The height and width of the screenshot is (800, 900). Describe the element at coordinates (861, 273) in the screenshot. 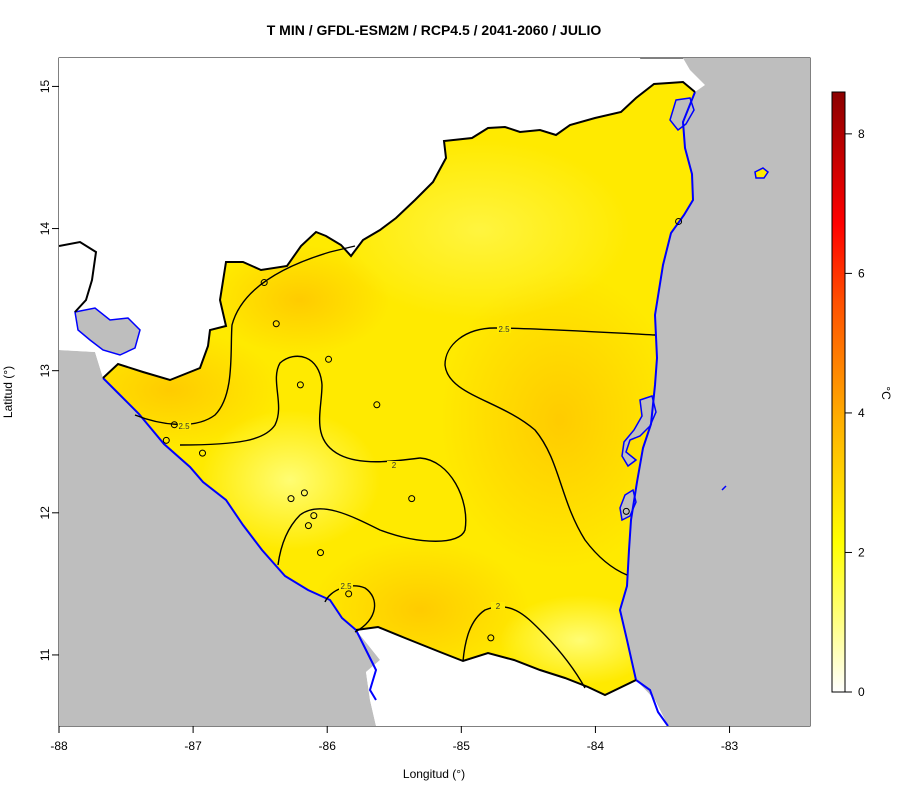

I see `colorbar-tick-label: 6` at that location.